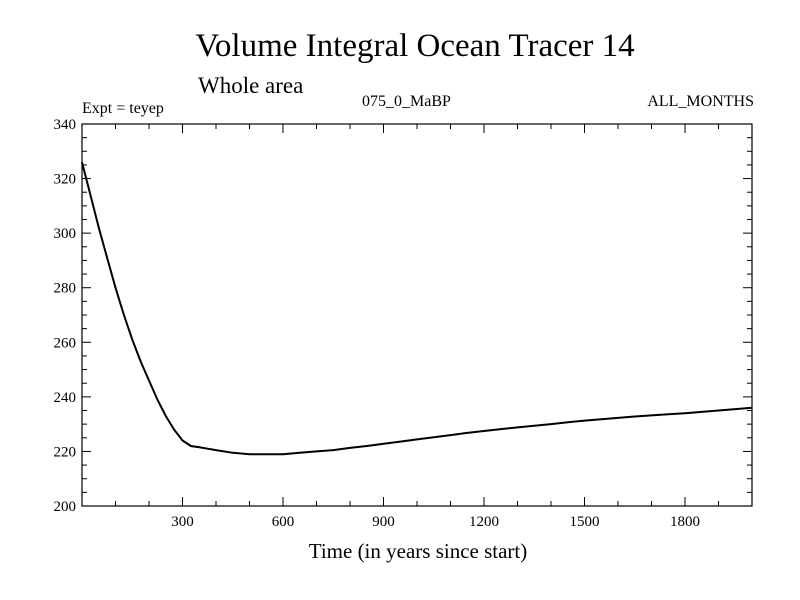  What do you see at coordinates (182, 522) in the screenshot?
I see `x-tick-label: 300` at bounding box center [182, 522].